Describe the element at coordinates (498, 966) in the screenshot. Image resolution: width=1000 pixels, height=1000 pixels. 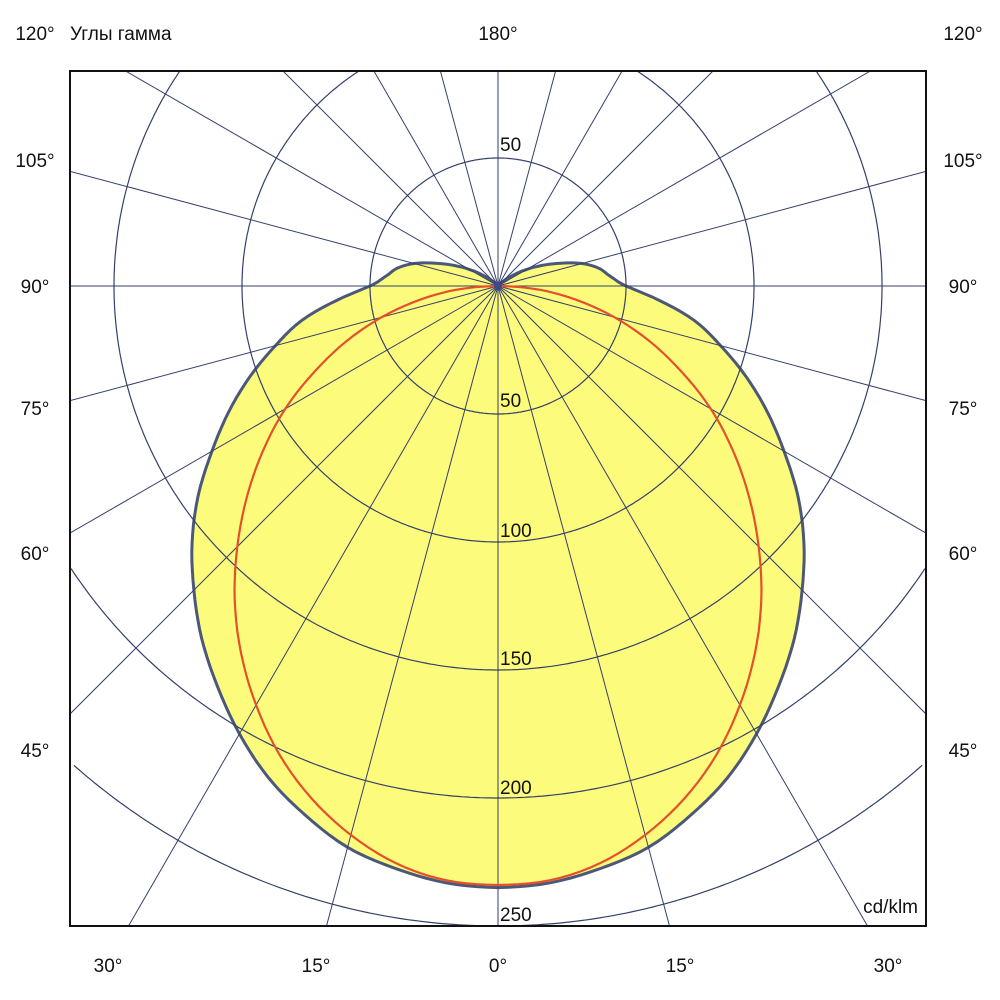
I see `angle-label: 0°` at that location.